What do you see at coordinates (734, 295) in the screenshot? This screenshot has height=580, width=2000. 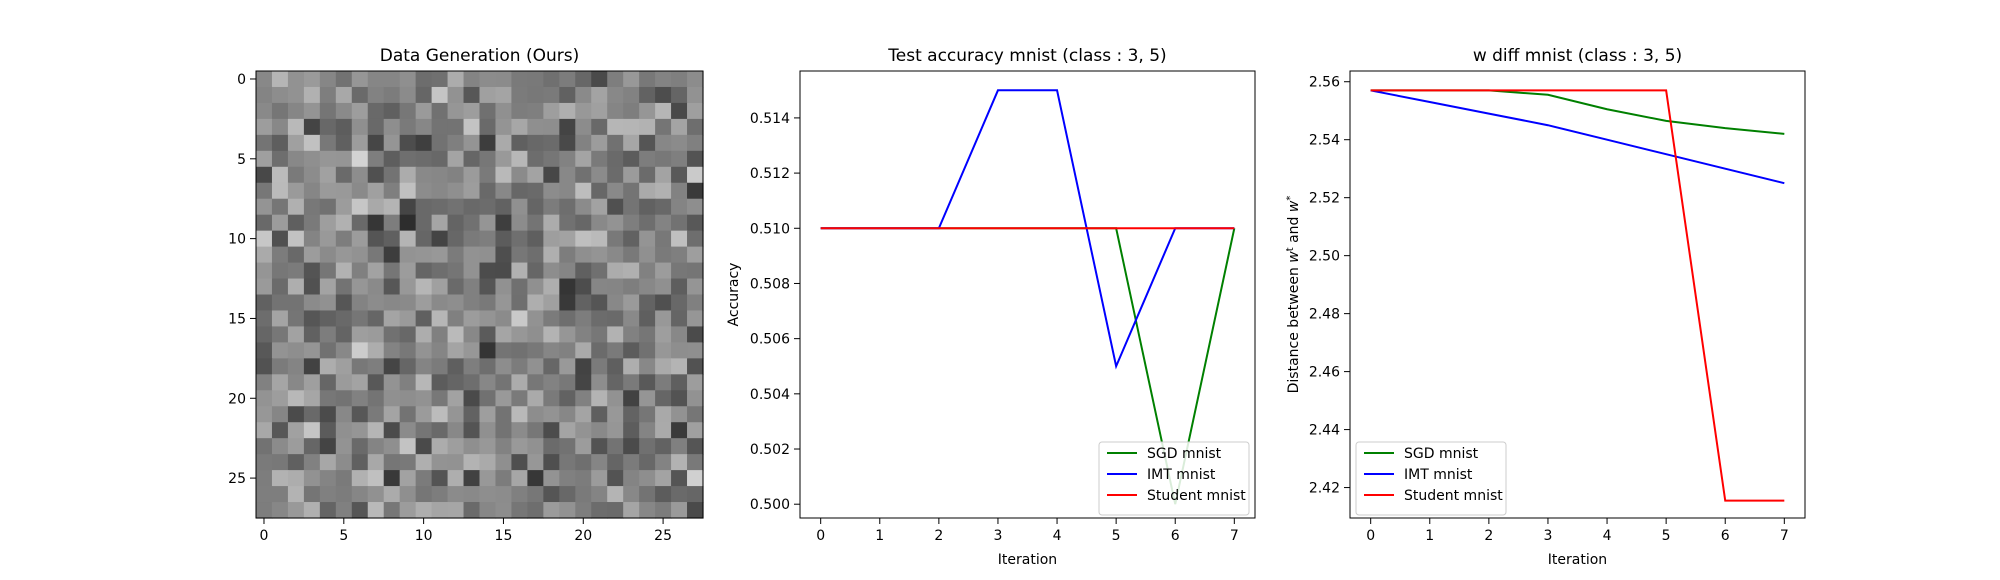 I see `y-axis-label: Accuracy` at bounding box center [734, 295].